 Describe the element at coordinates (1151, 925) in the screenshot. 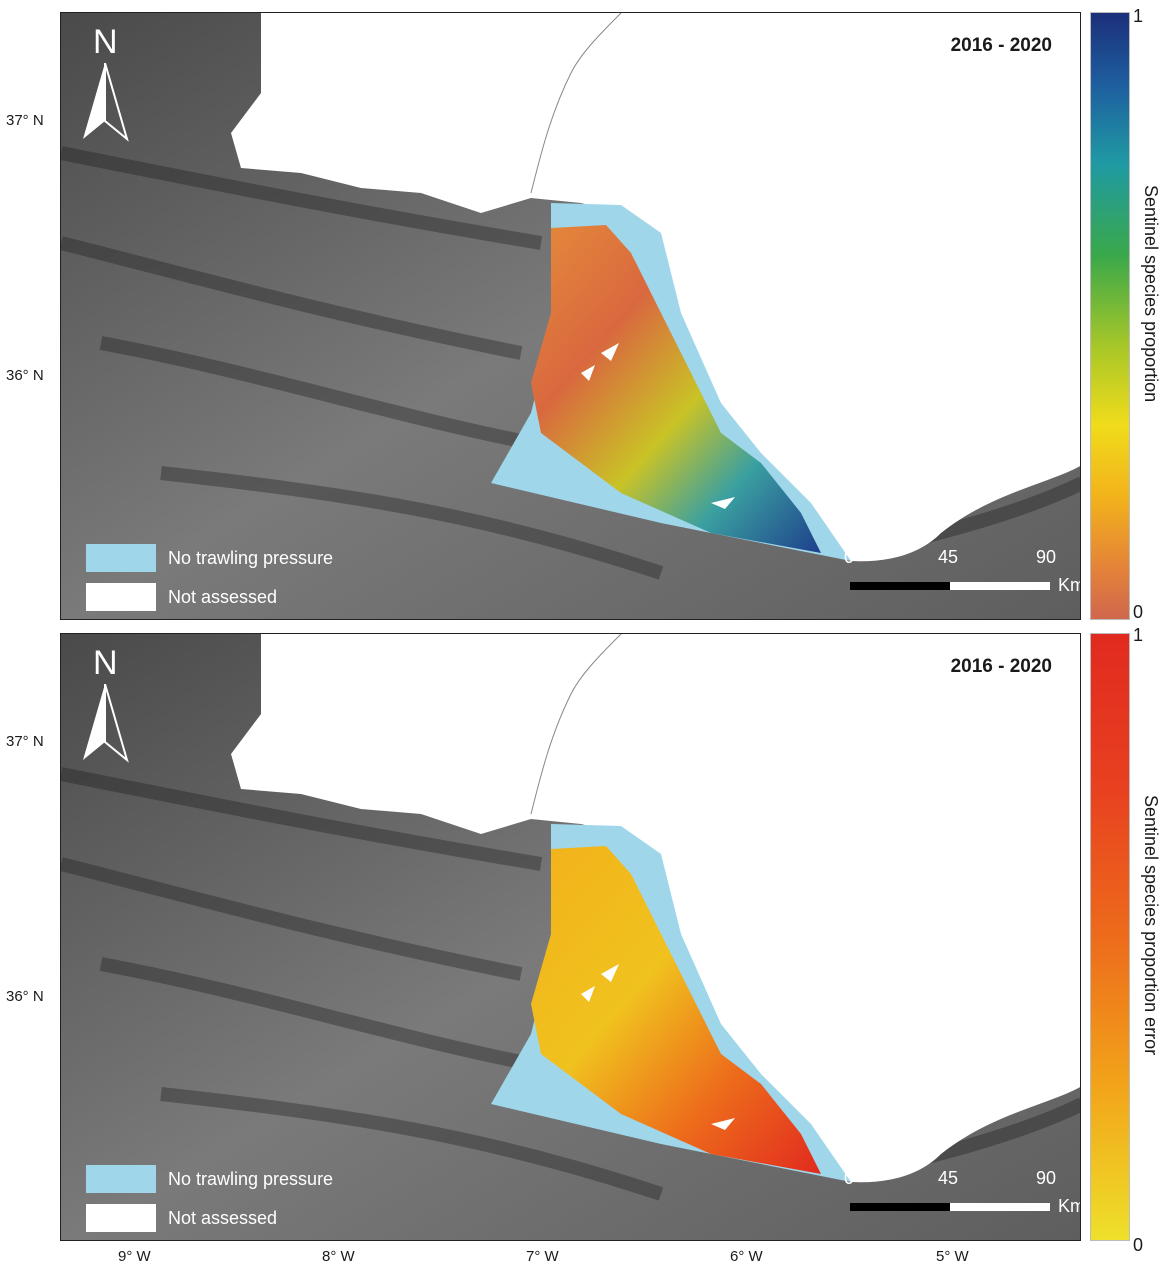

I see `colorbar-title: Sentinel species proportion error` at that location.